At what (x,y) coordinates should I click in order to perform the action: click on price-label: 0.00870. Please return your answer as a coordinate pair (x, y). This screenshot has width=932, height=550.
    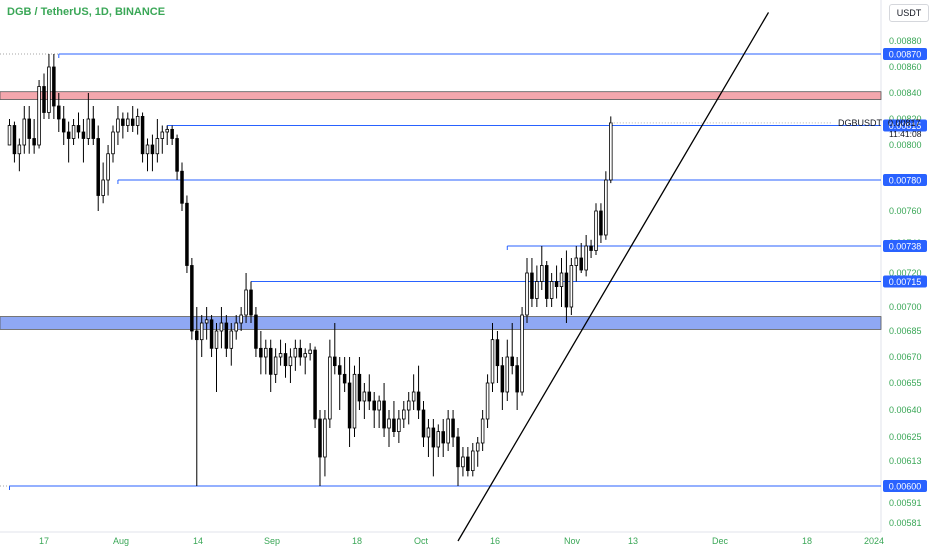
    Looking at the image, I should click on (905, 55).